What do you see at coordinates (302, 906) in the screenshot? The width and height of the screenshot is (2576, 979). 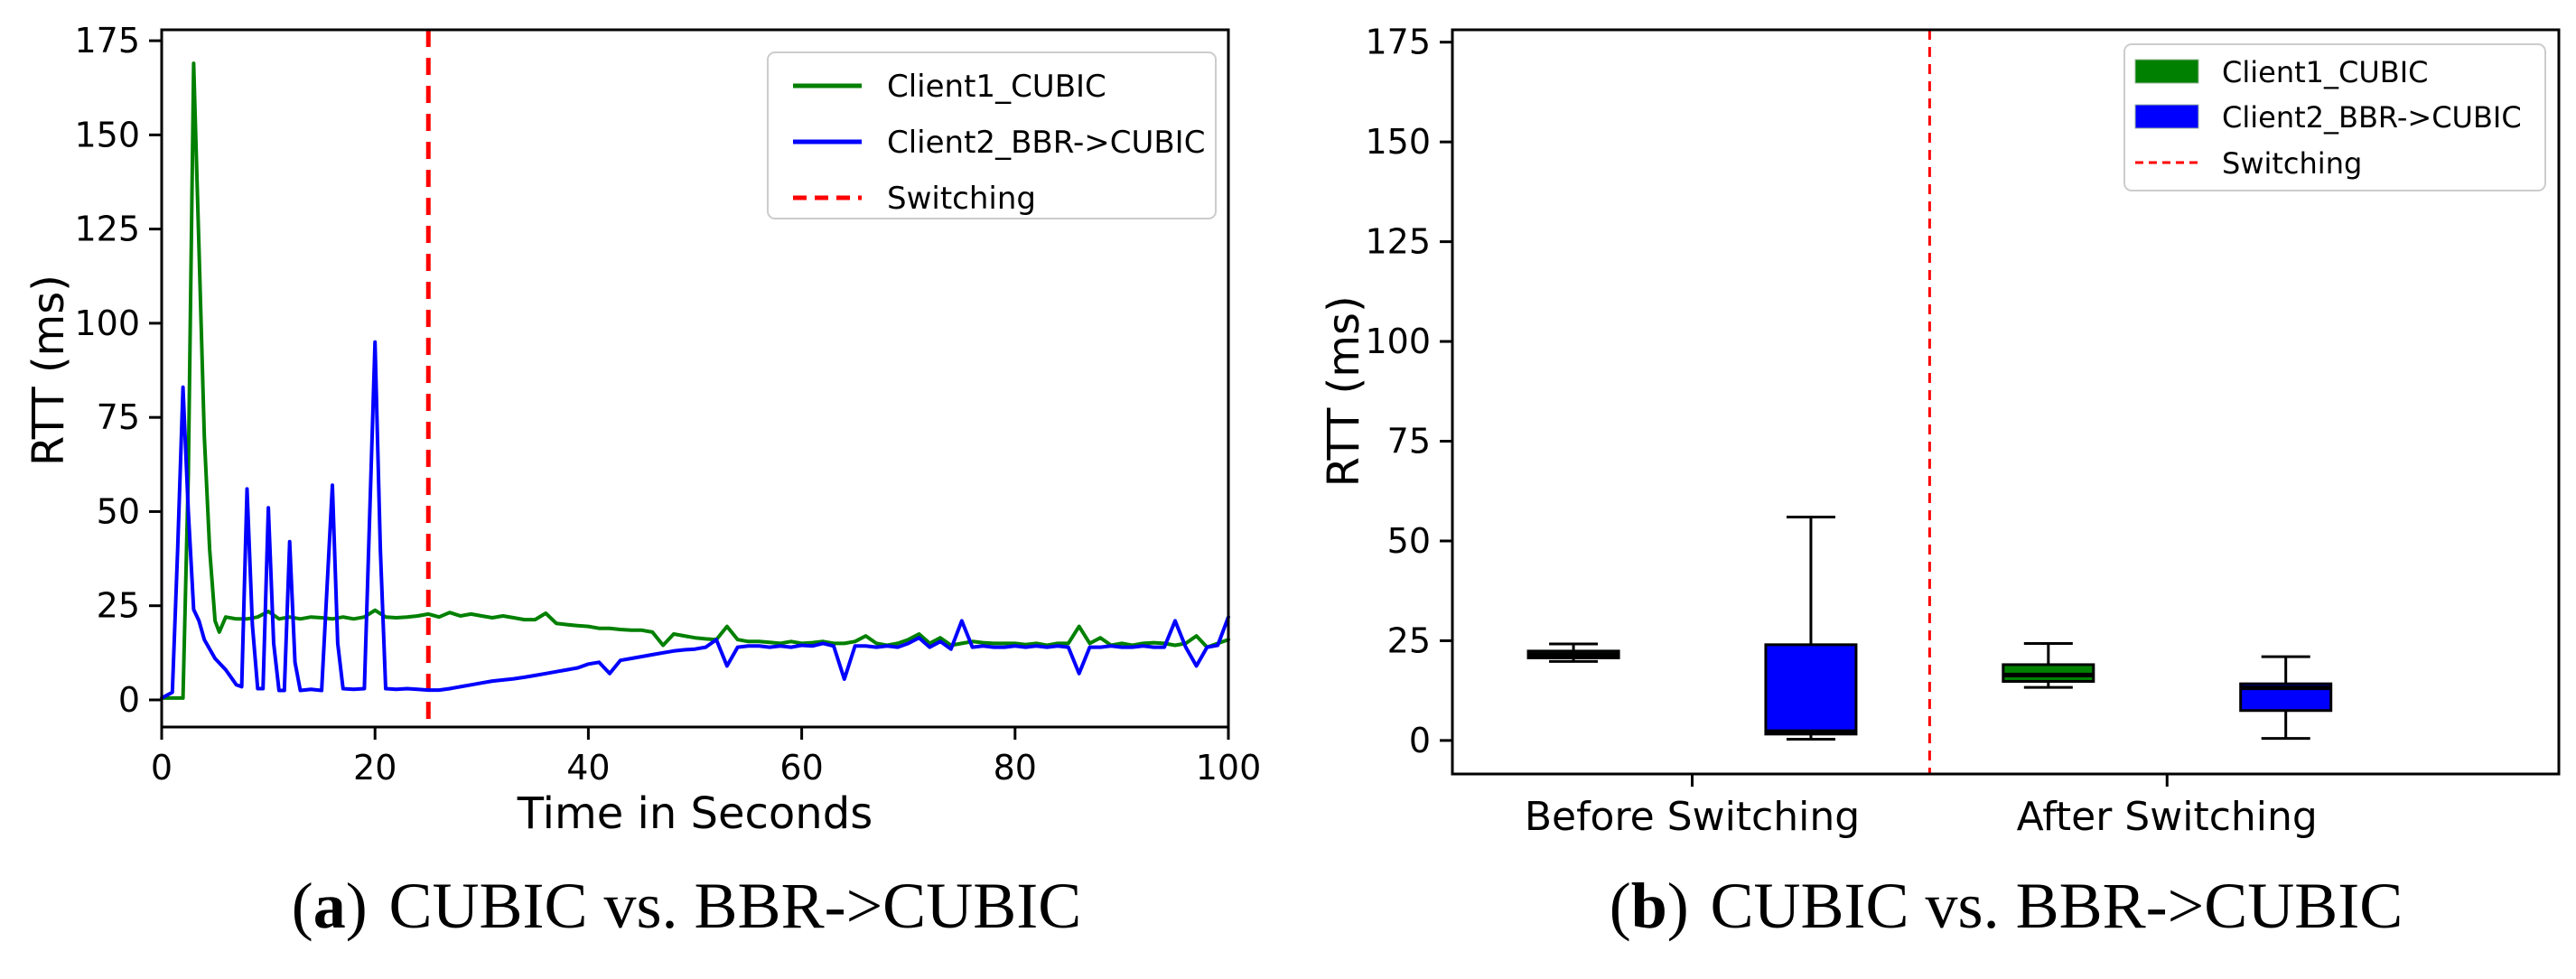 I see `caption-a-open-paren: (` at bounding box center [302, 906].